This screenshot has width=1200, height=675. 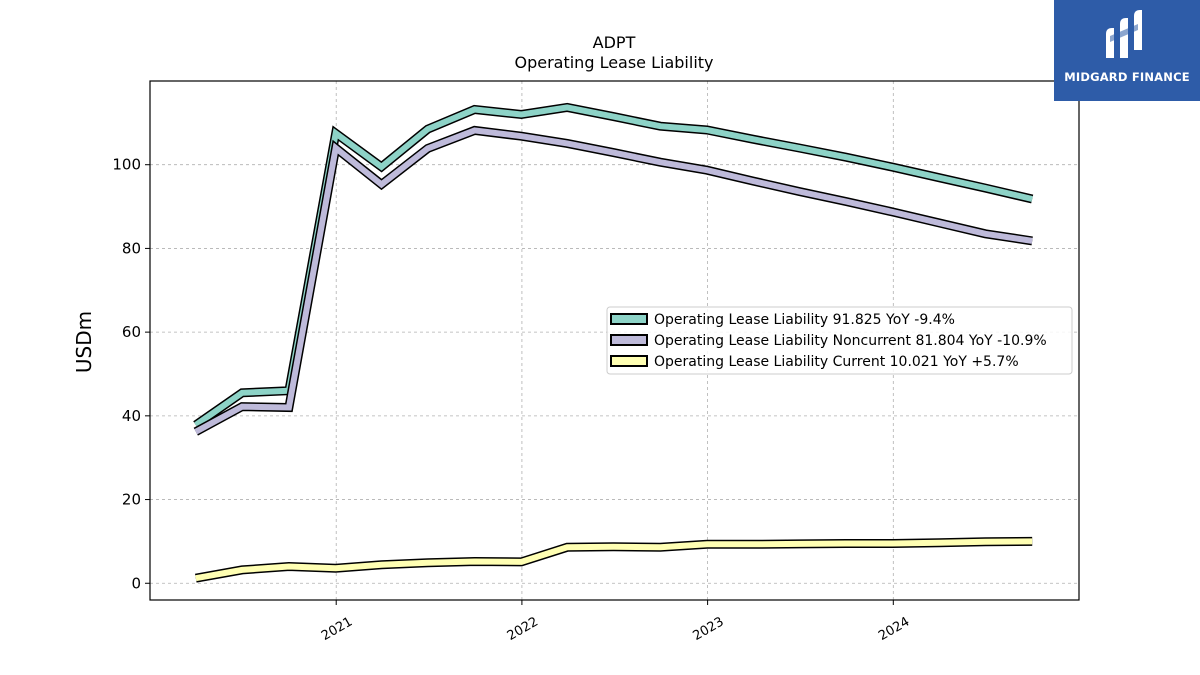 I want to click on y-tick-label: 80, so click(x=131, y=248).